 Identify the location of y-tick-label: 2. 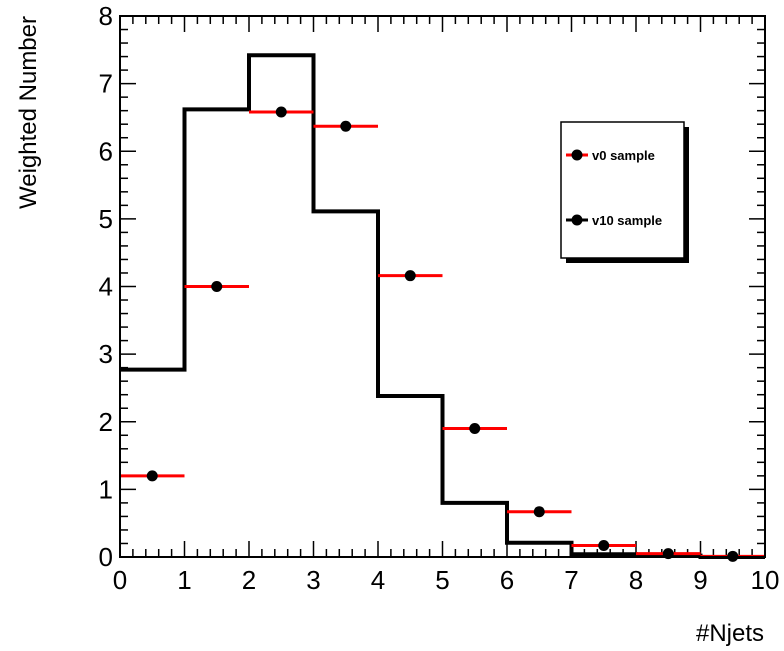
(106, 422).